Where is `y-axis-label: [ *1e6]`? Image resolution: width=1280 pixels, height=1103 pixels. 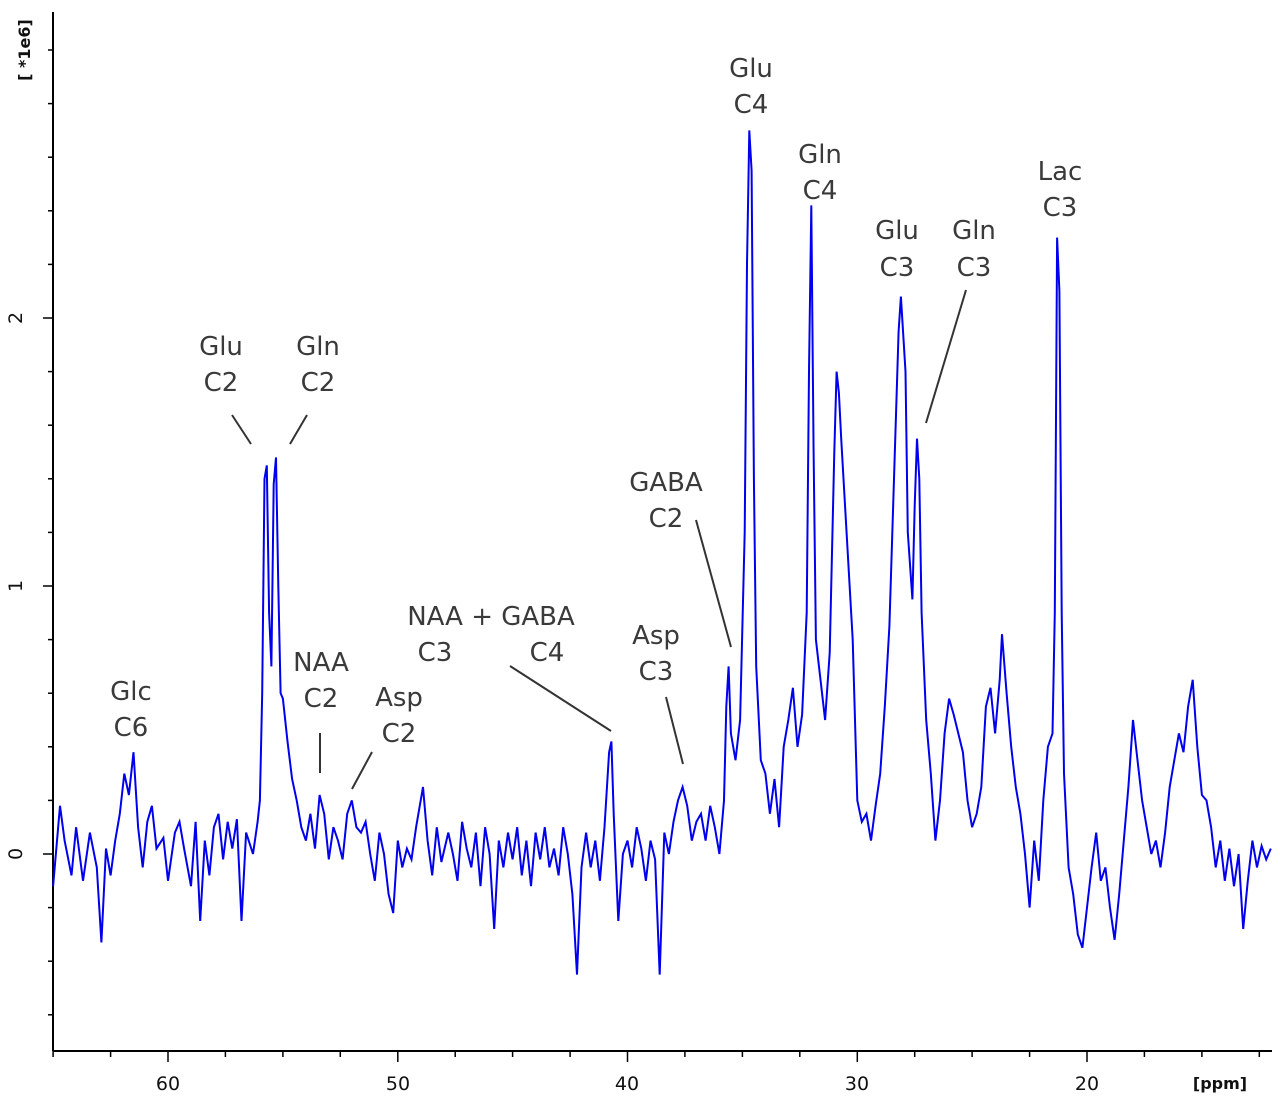
y-axis-label: [ *1e6] is located at coordinates (24, 50).